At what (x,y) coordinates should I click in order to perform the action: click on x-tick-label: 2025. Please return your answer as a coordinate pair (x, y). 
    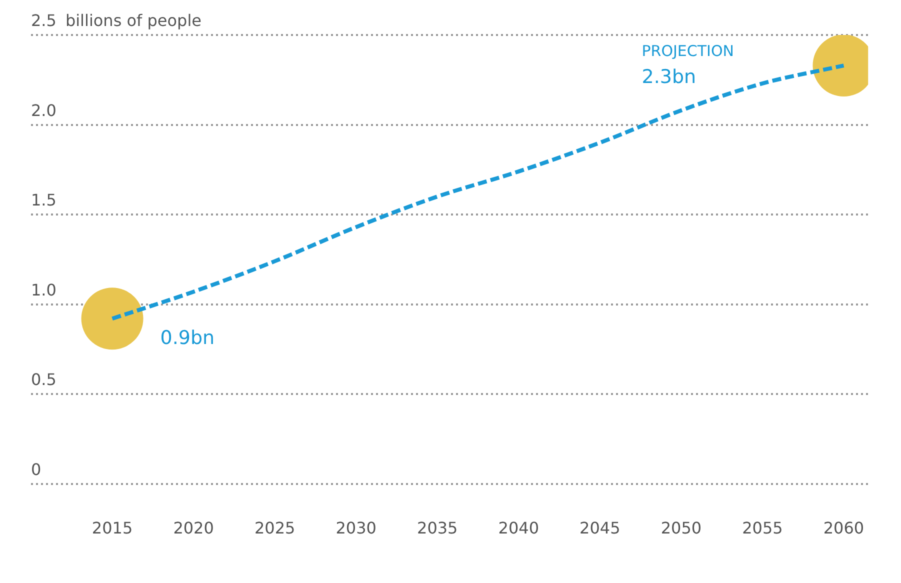
    Looking at the image, I should click on (275, 528).